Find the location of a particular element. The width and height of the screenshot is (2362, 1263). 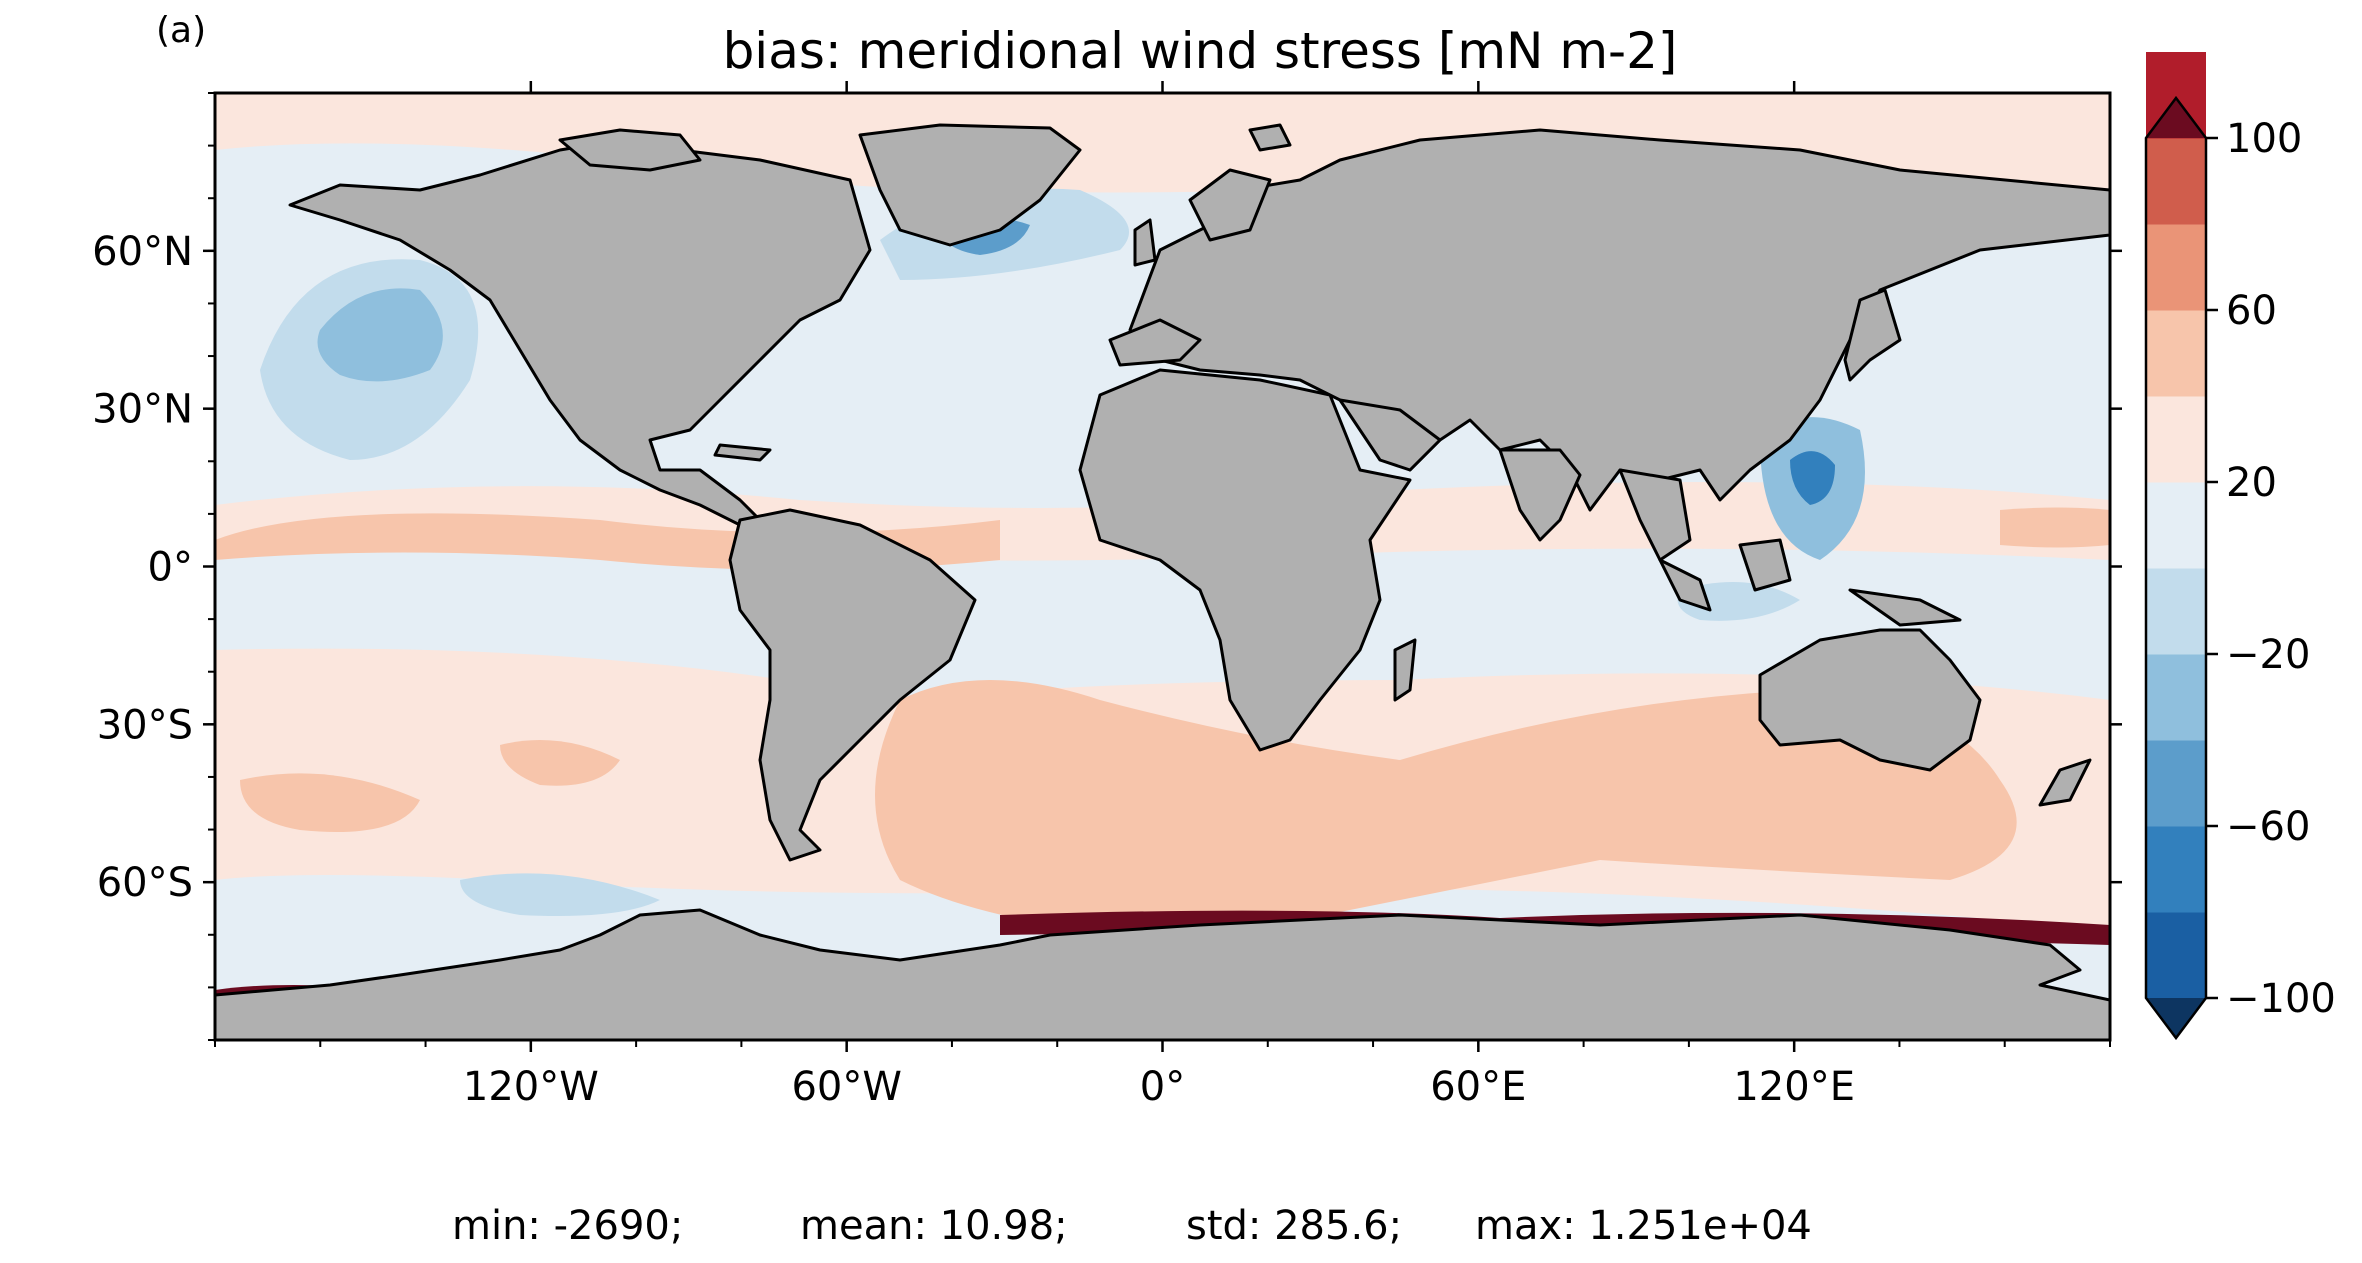

colorbar-tick-label: −20 is located at coordinates (2268, 655).